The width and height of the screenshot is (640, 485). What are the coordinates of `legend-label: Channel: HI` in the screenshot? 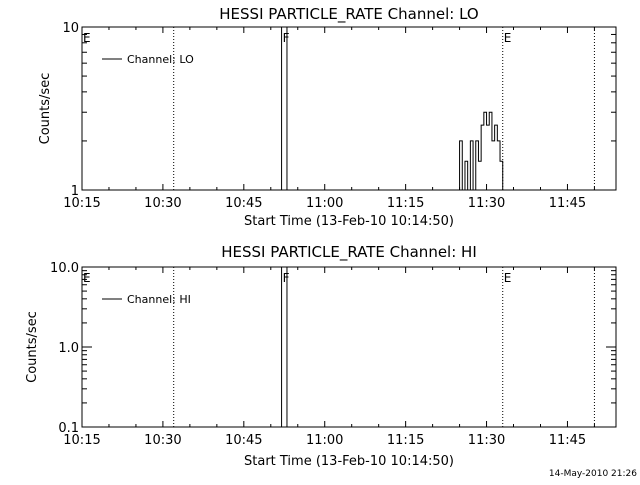 It's located at (159, 299).